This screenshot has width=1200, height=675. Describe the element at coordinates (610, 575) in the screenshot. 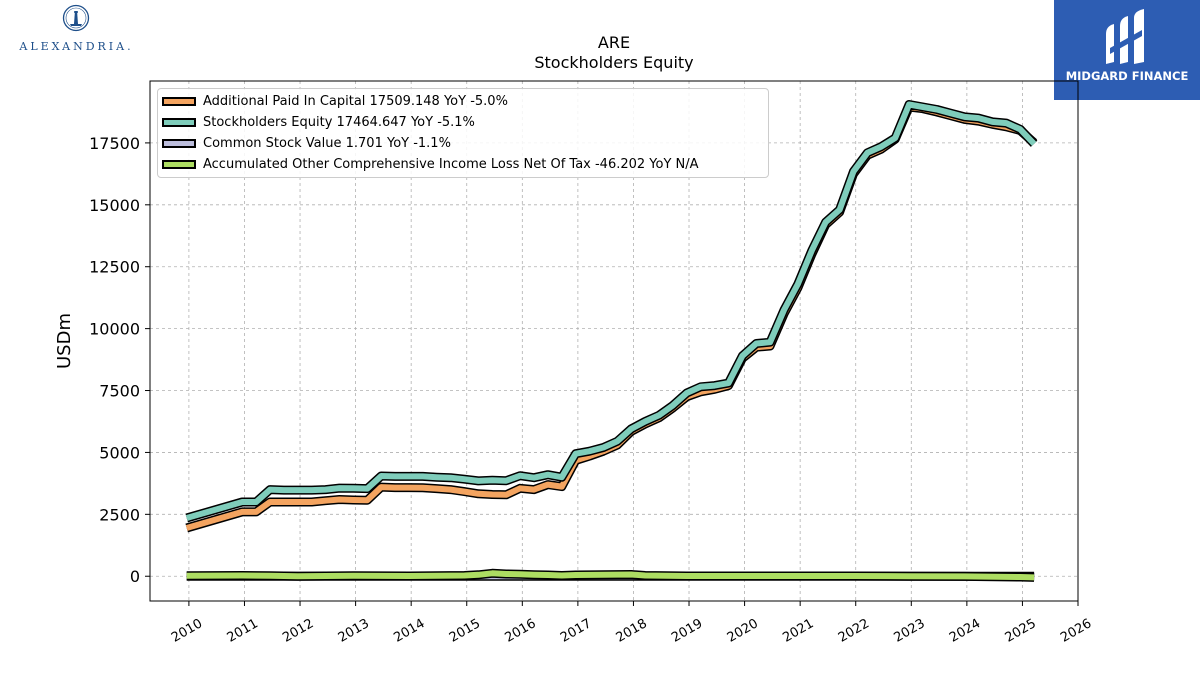

I see `series-line-accumulated-other-comprehensive-income-loss-net-of-tax` at that location.